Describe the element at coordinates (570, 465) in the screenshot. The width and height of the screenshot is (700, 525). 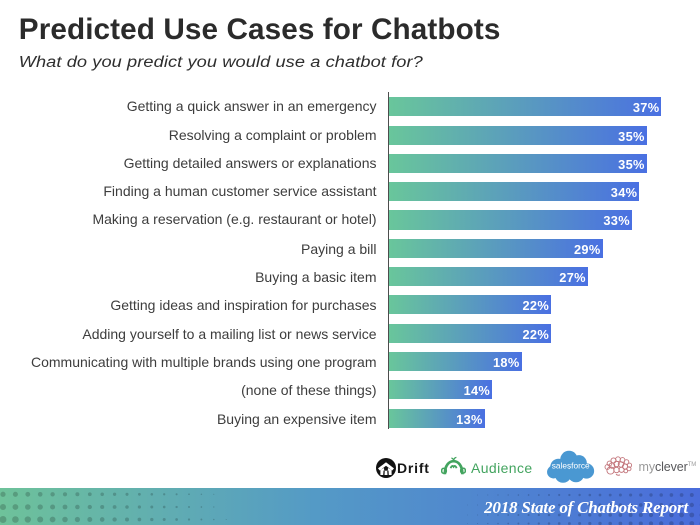
I see `svg-text: salesforce` at that location.